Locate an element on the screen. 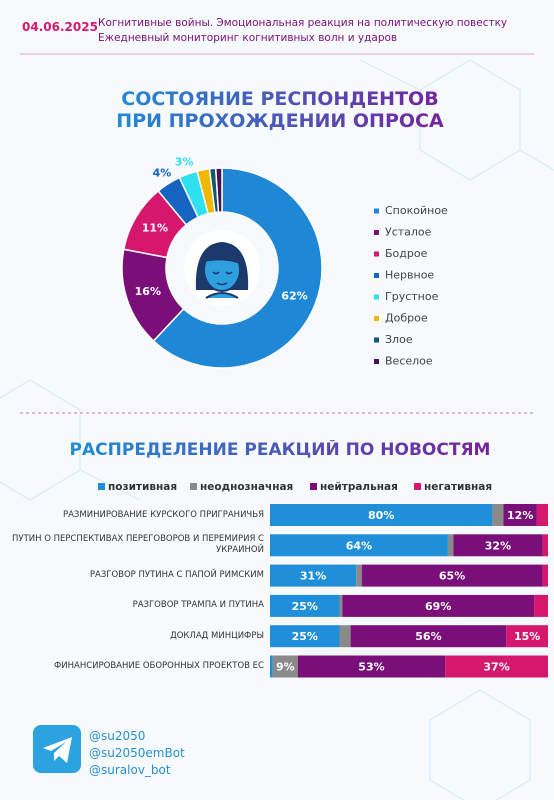 Image resolution: width=554 pixels, height=800 pixels. data-label: 62% is located at coordinates (294, 296).